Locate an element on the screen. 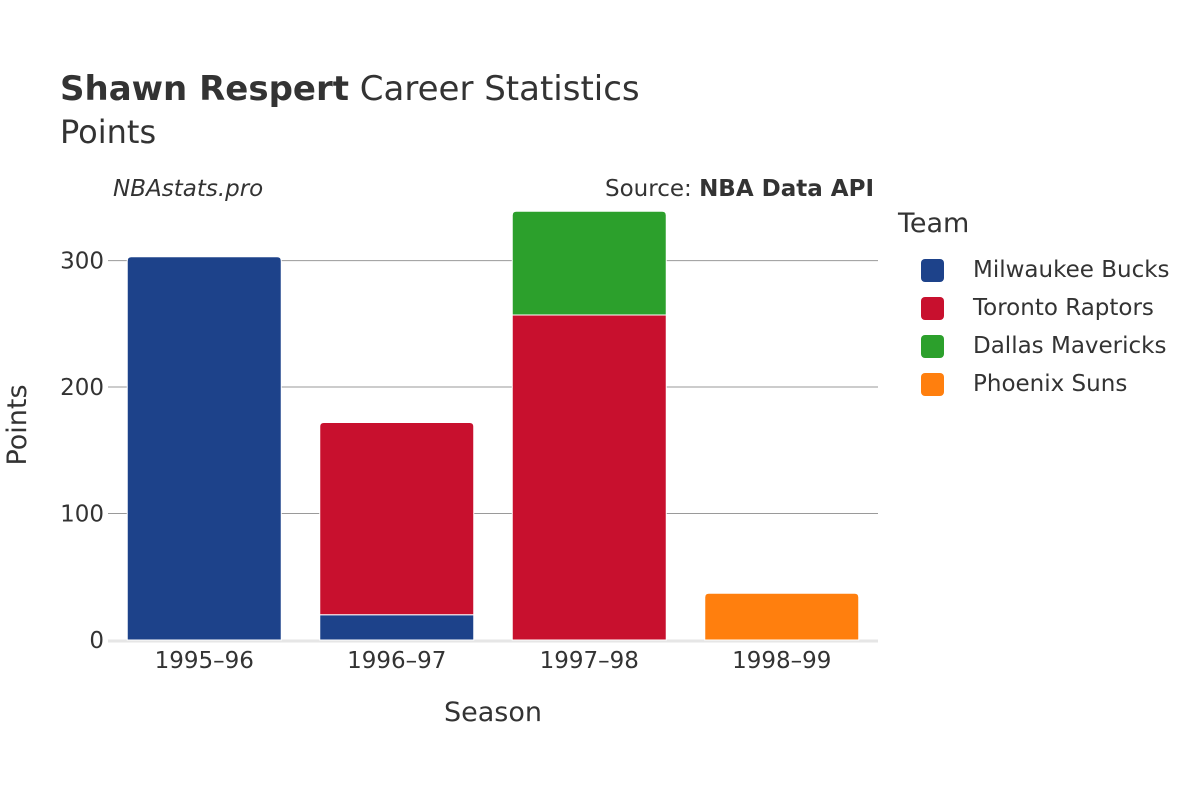 The height and width of the screenshot is (800, 1200). legend-title: Team is located at coordinates (934, 223).